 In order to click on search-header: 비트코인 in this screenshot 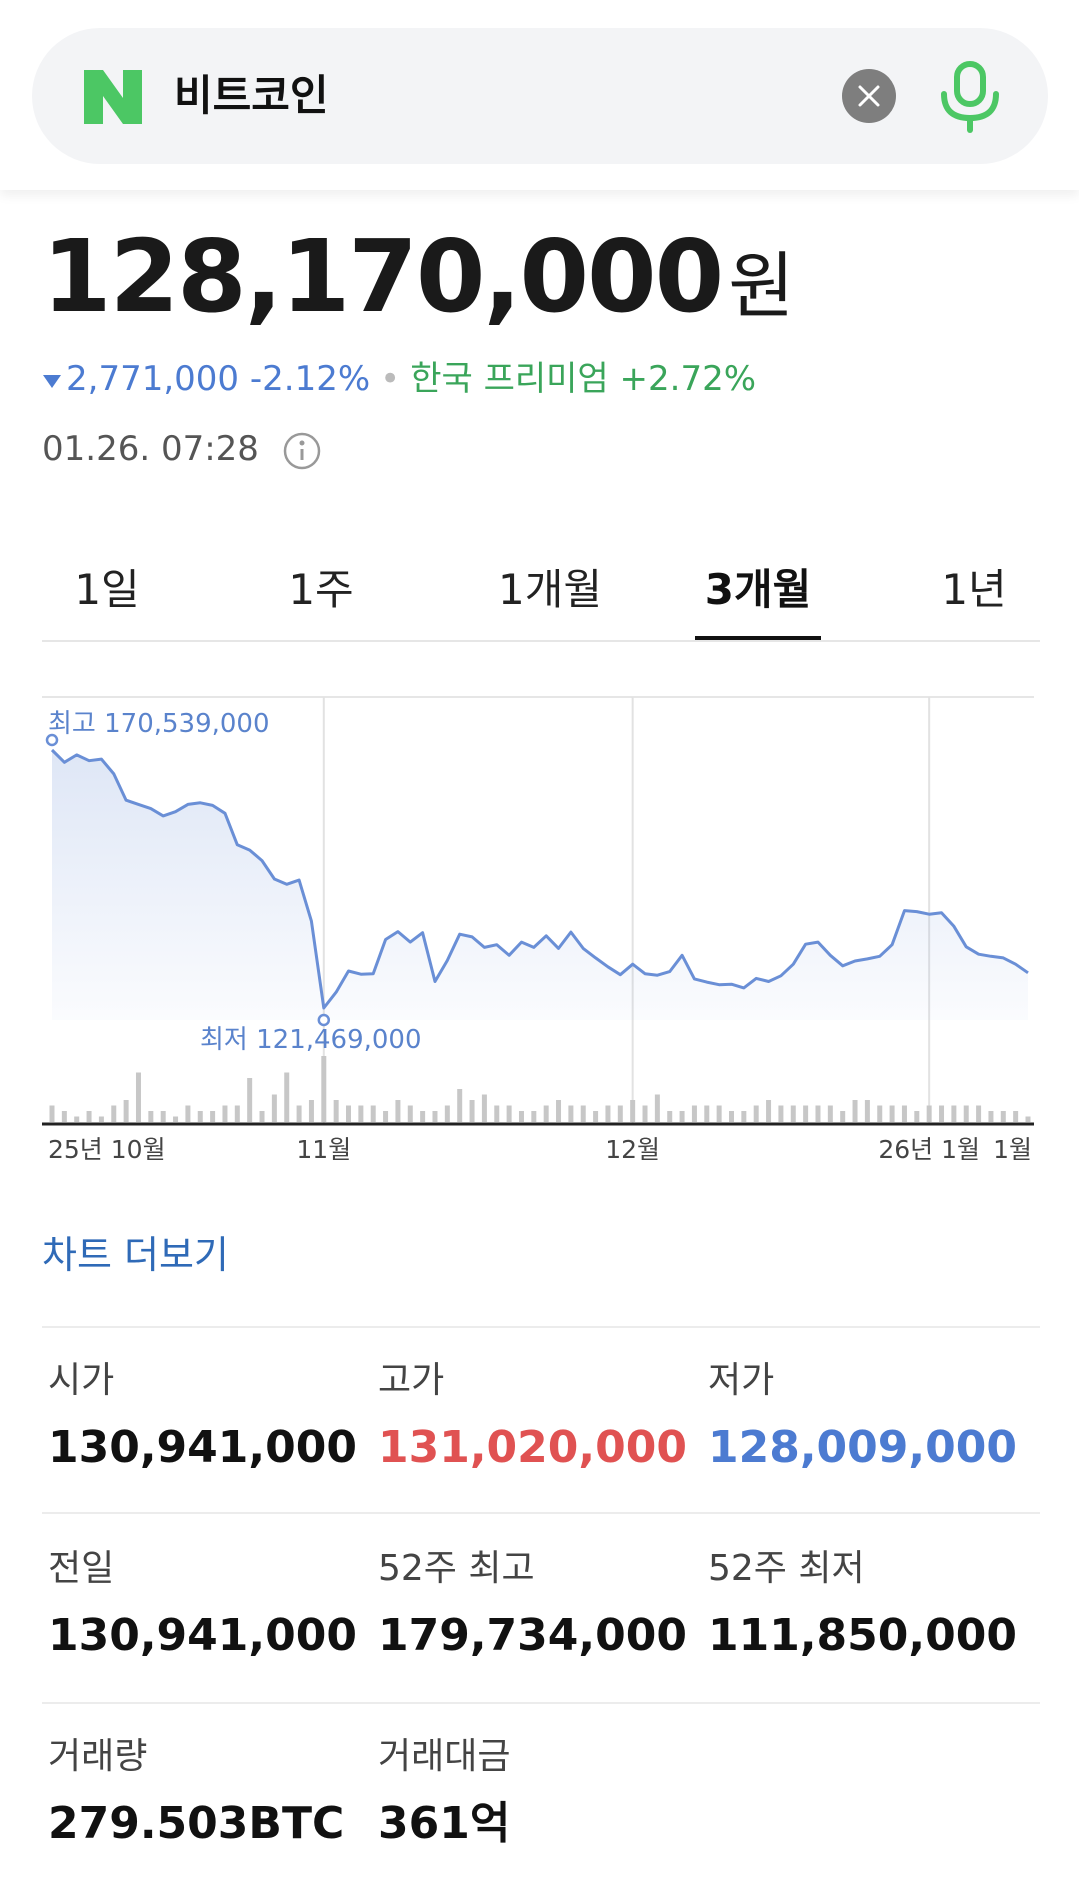, I will do `click(539, 95)`.